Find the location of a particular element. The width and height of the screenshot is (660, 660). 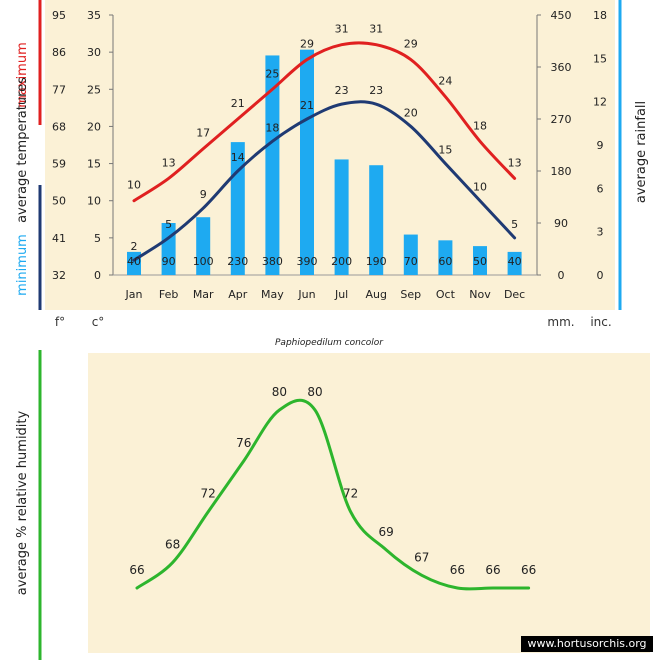

month-label: Jun is located at coordinates (306, 294).